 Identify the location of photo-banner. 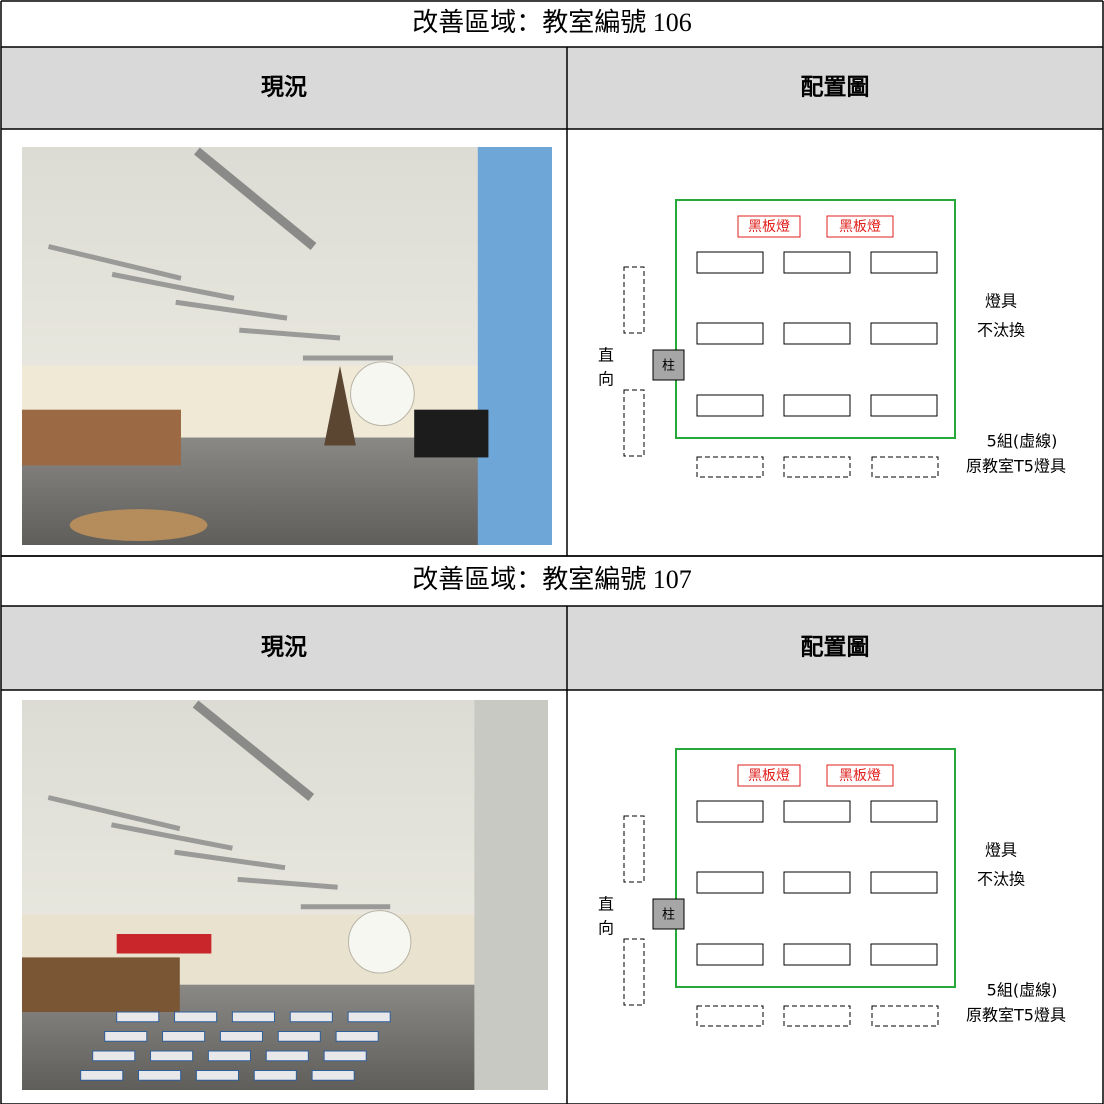
(164, 944).